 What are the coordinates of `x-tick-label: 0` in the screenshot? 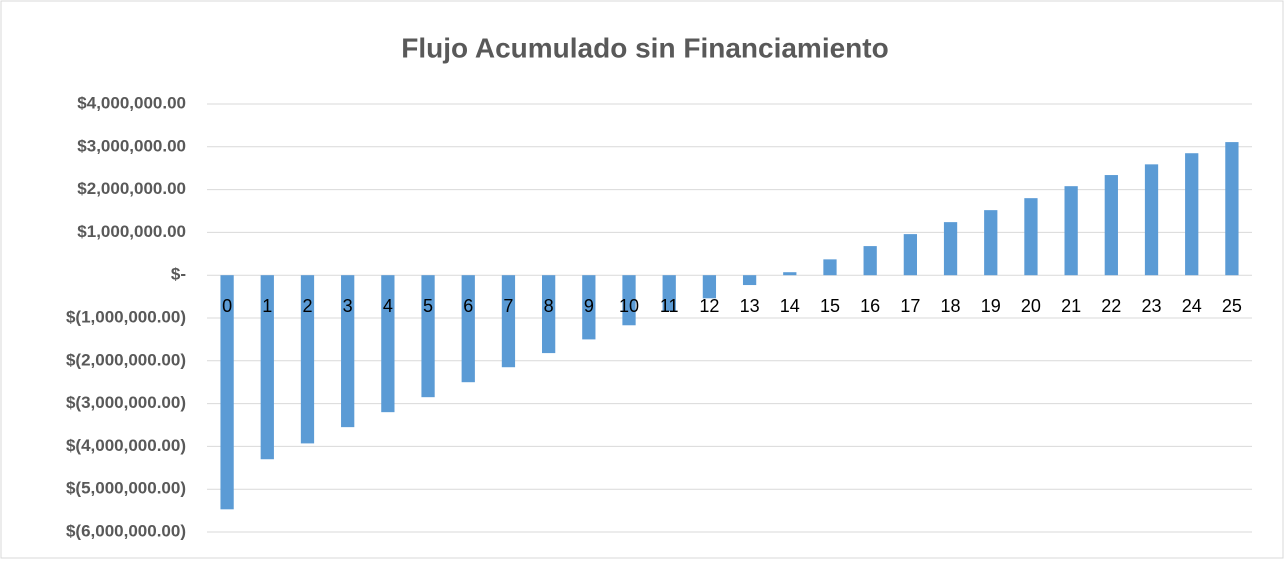 It's located at (227, 306).